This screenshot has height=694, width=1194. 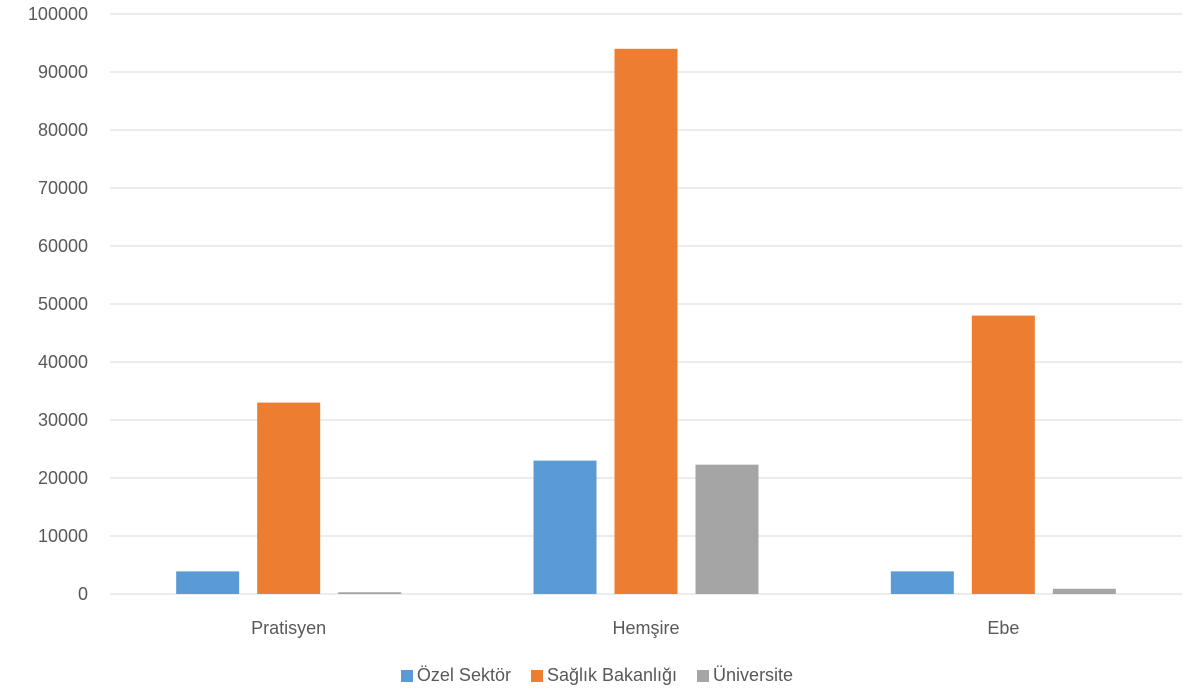 I want to click on legend-label: Sağlık Bakanlığı, so click(x=612, y=675).